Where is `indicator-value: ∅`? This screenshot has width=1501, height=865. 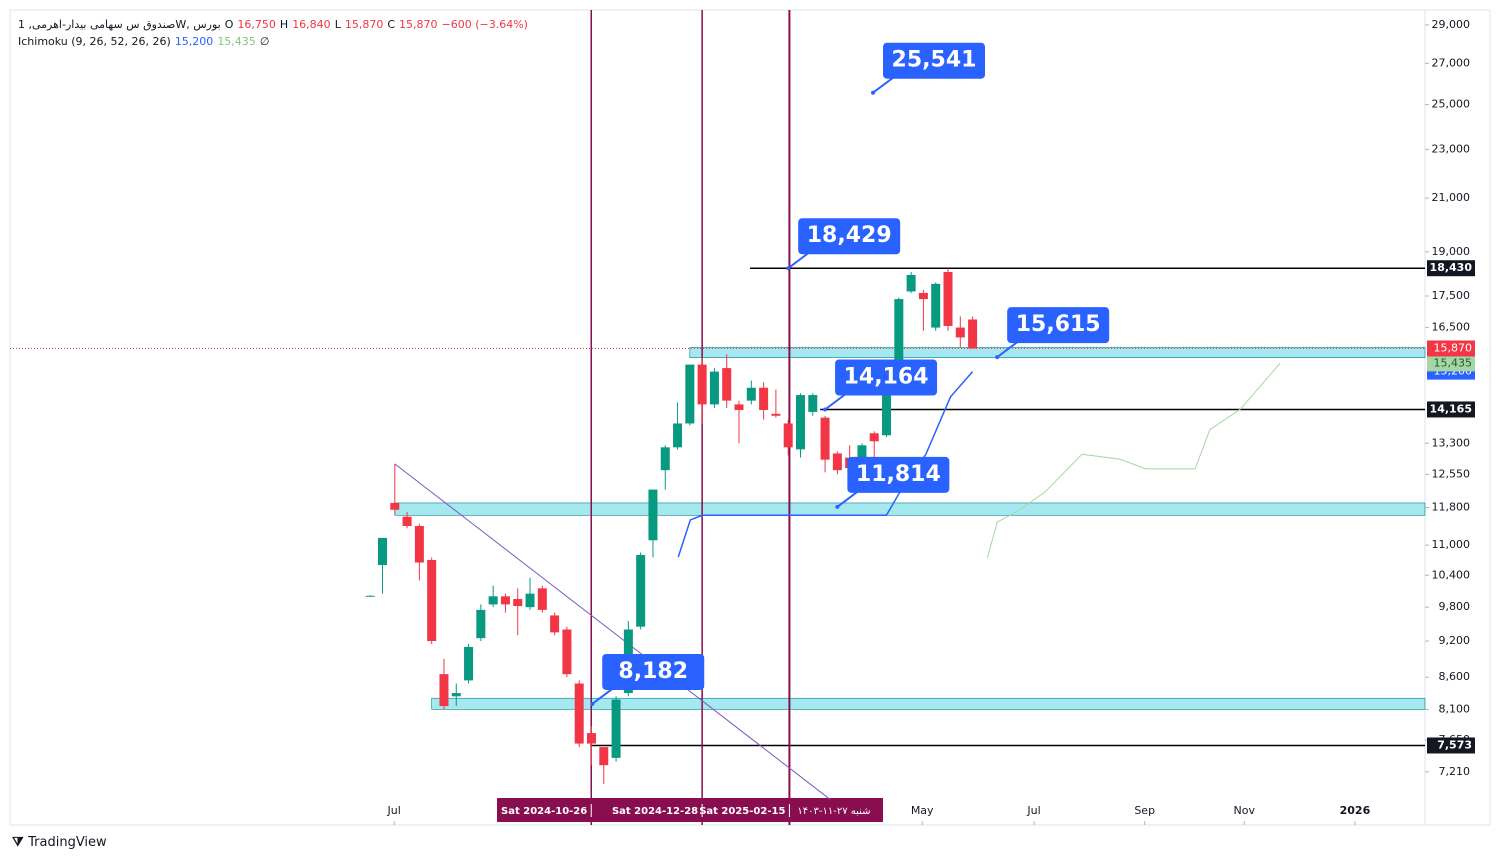
indicator-value: ∅ is located at coordinates (264, 41).